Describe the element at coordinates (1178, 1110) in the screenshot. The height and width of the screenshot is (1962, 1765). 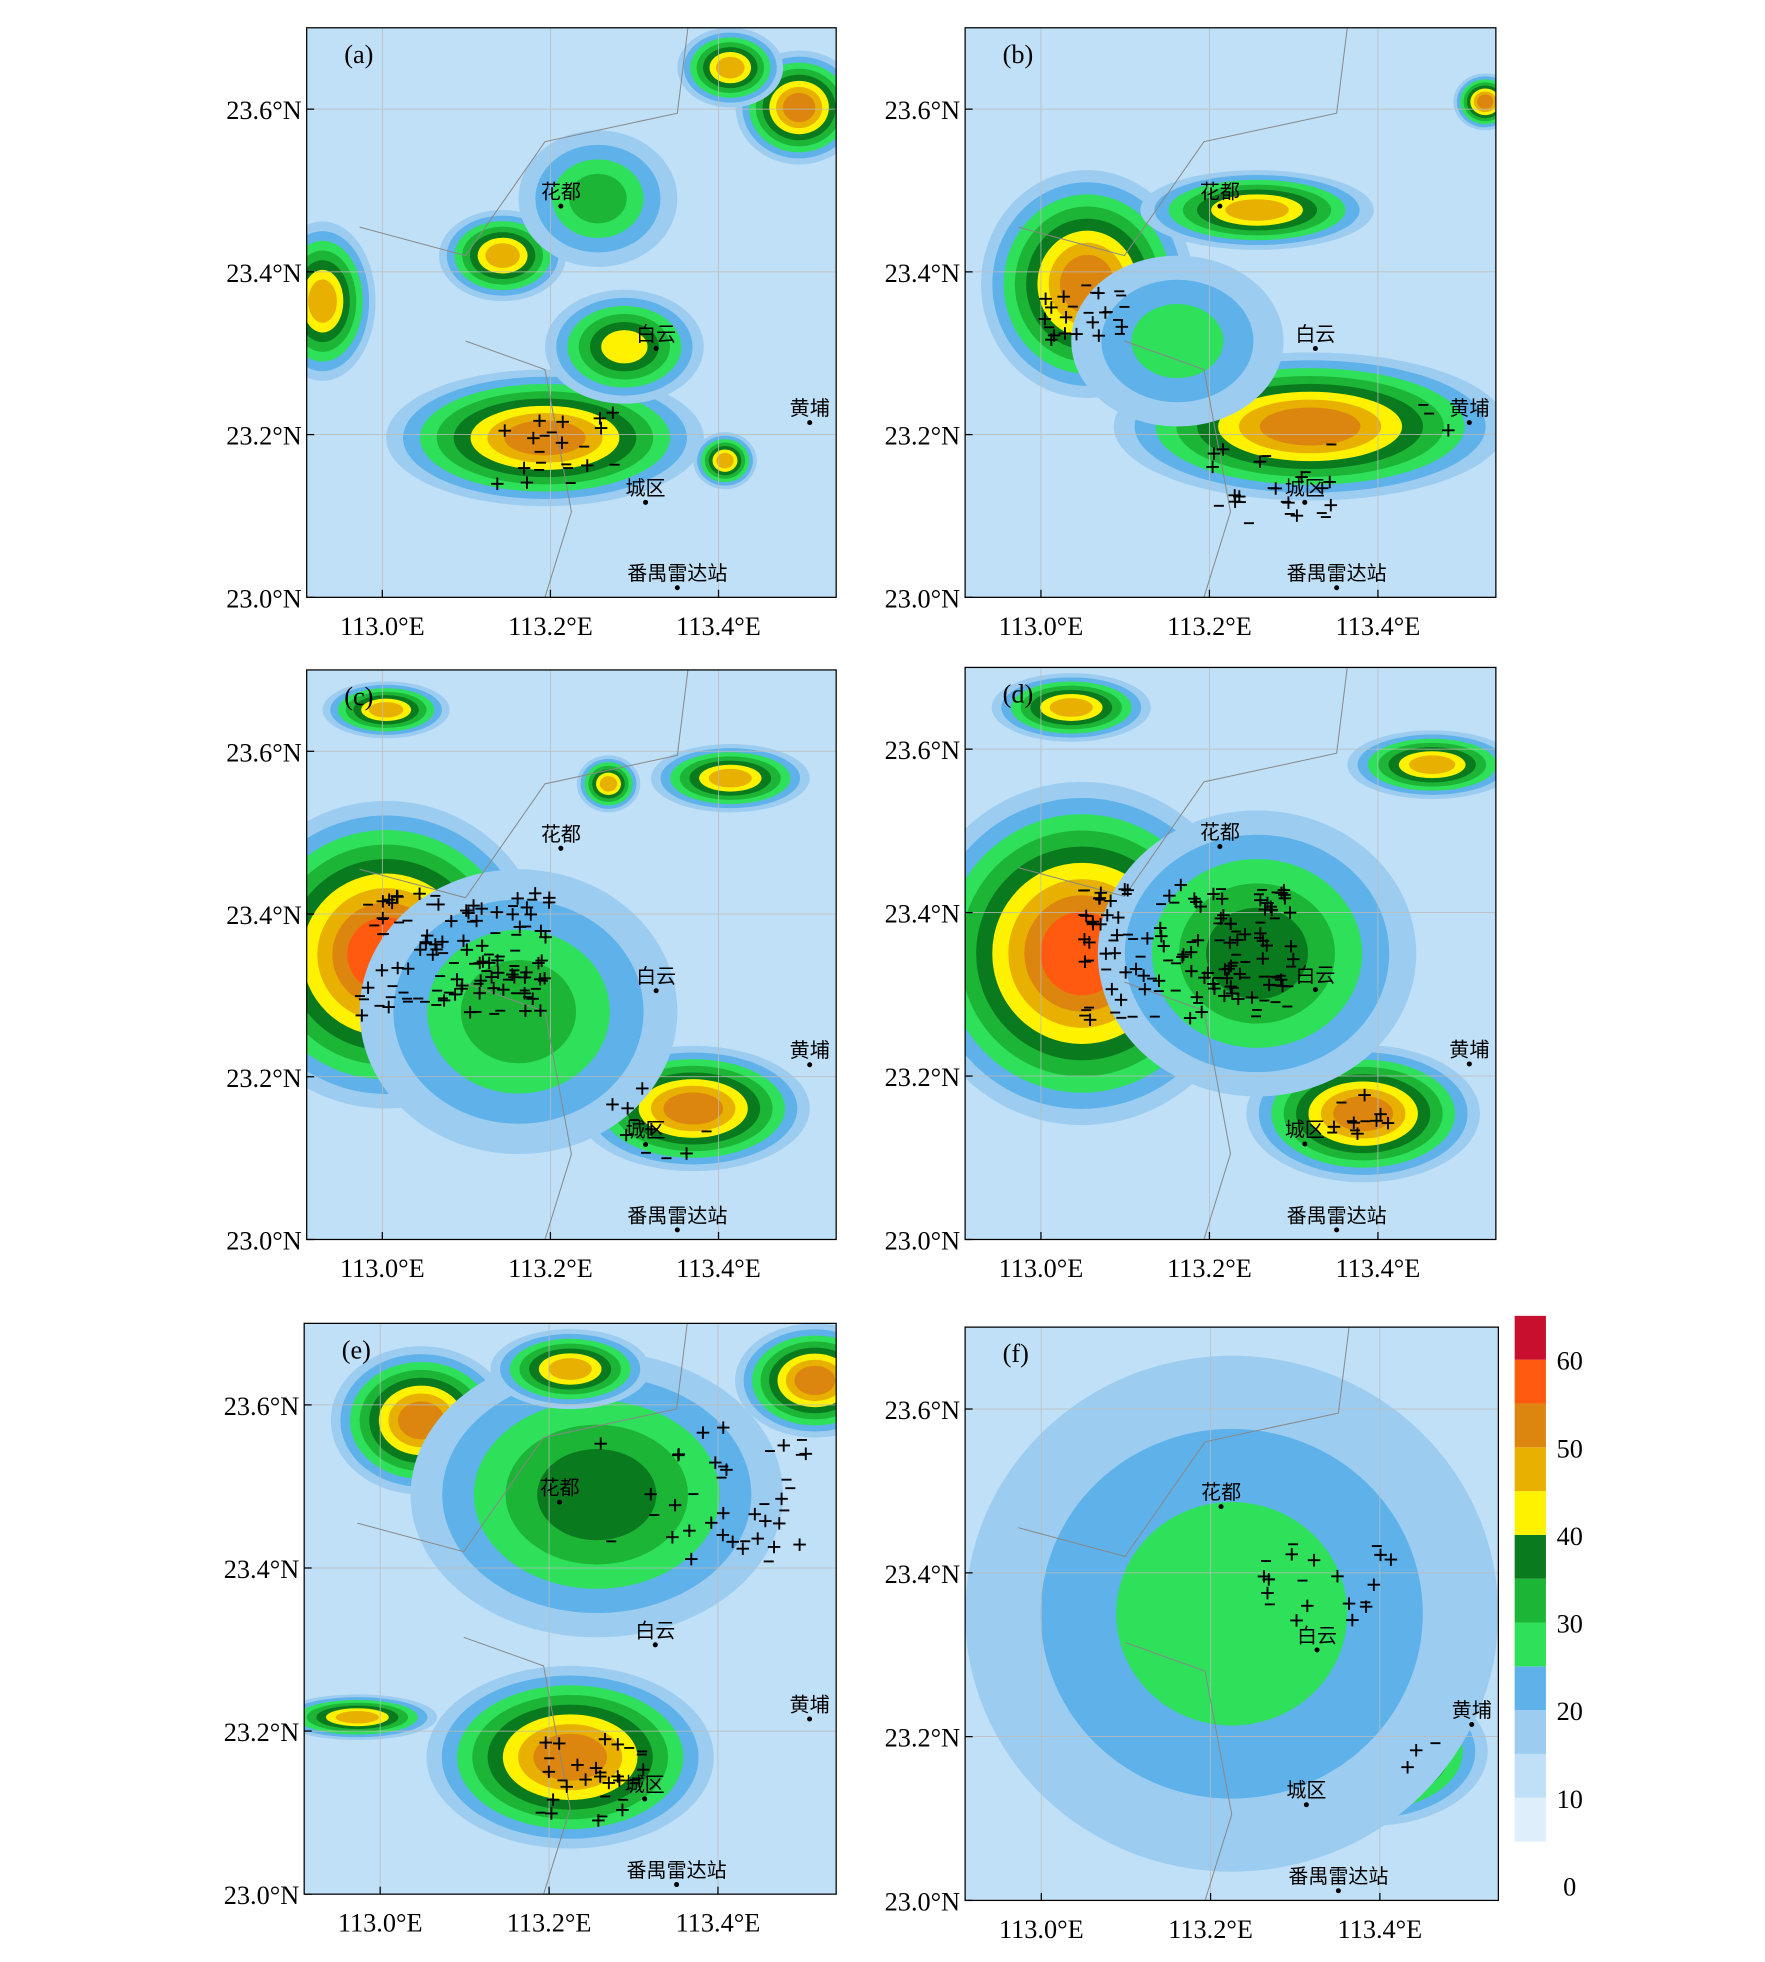
I see `boundary` at that location.